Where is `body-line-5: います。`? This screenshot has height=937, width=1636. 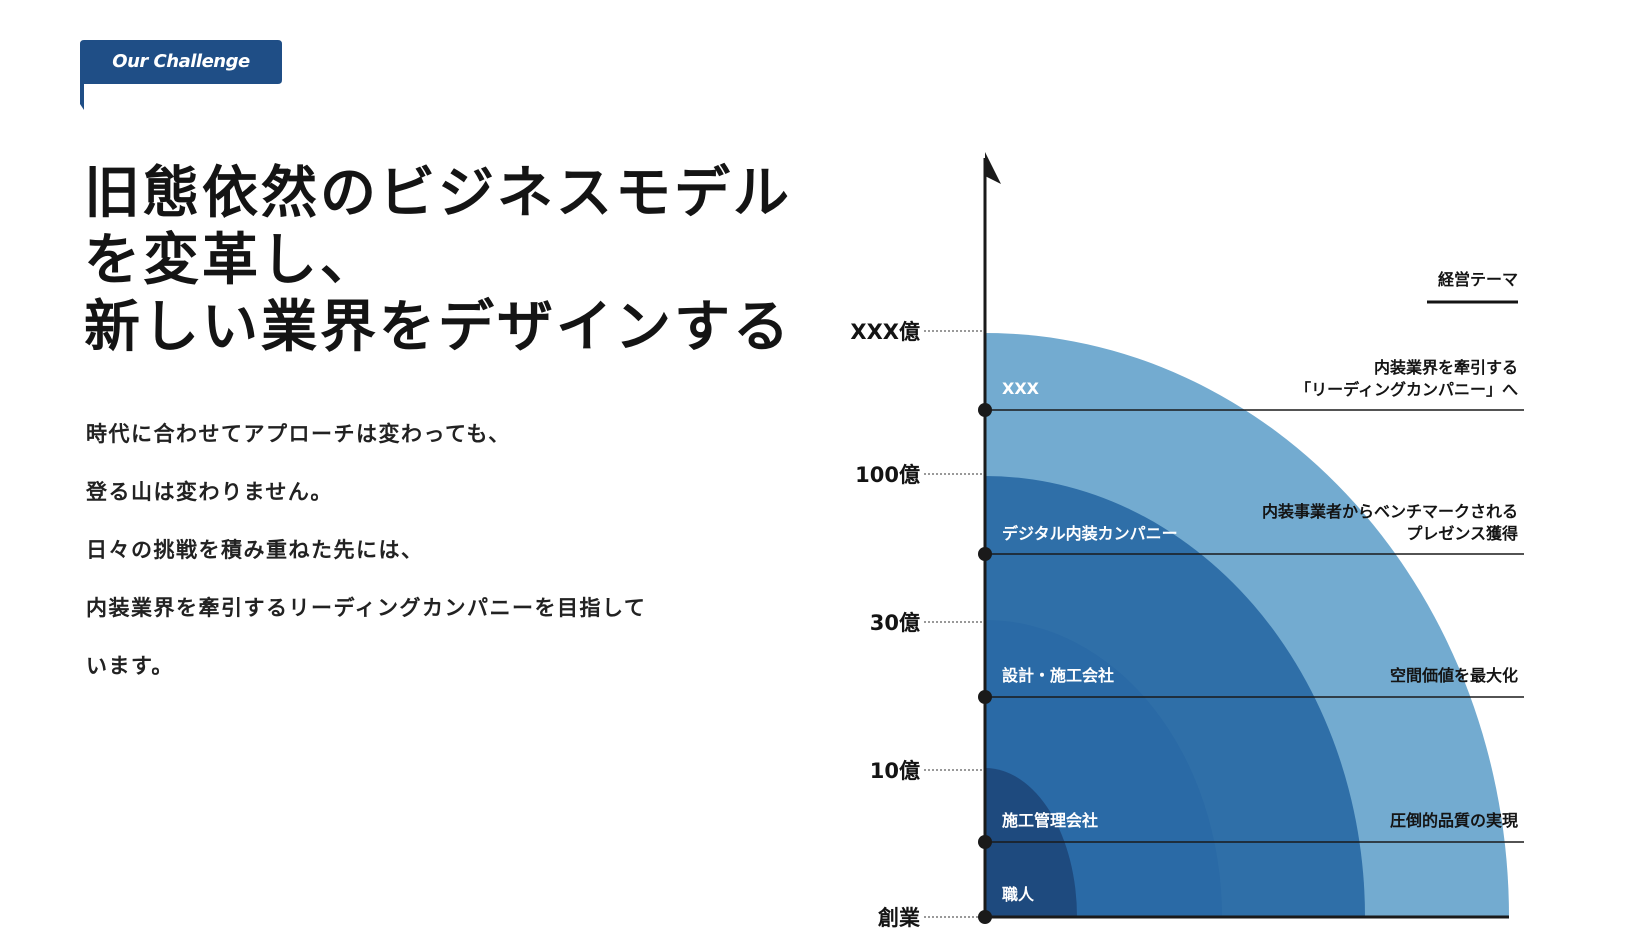 body-line-5: います。 is located at coordinates (130, 666).